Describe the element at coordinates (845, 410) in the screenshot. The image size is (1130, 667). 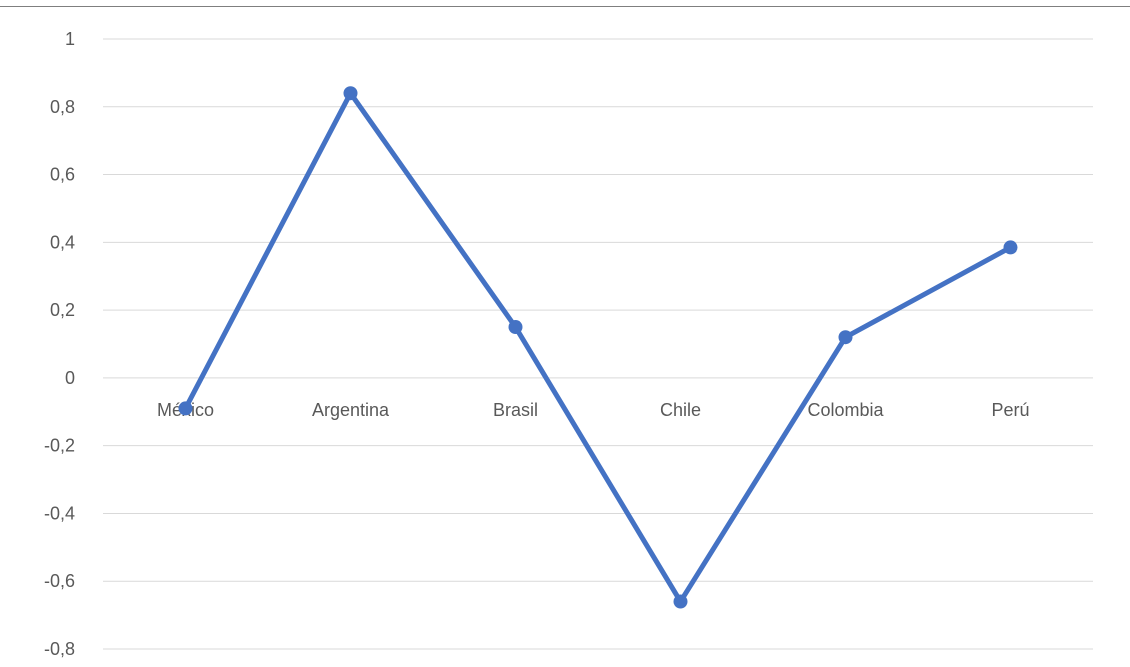
I see `x-category-label: Colombia` at that location.